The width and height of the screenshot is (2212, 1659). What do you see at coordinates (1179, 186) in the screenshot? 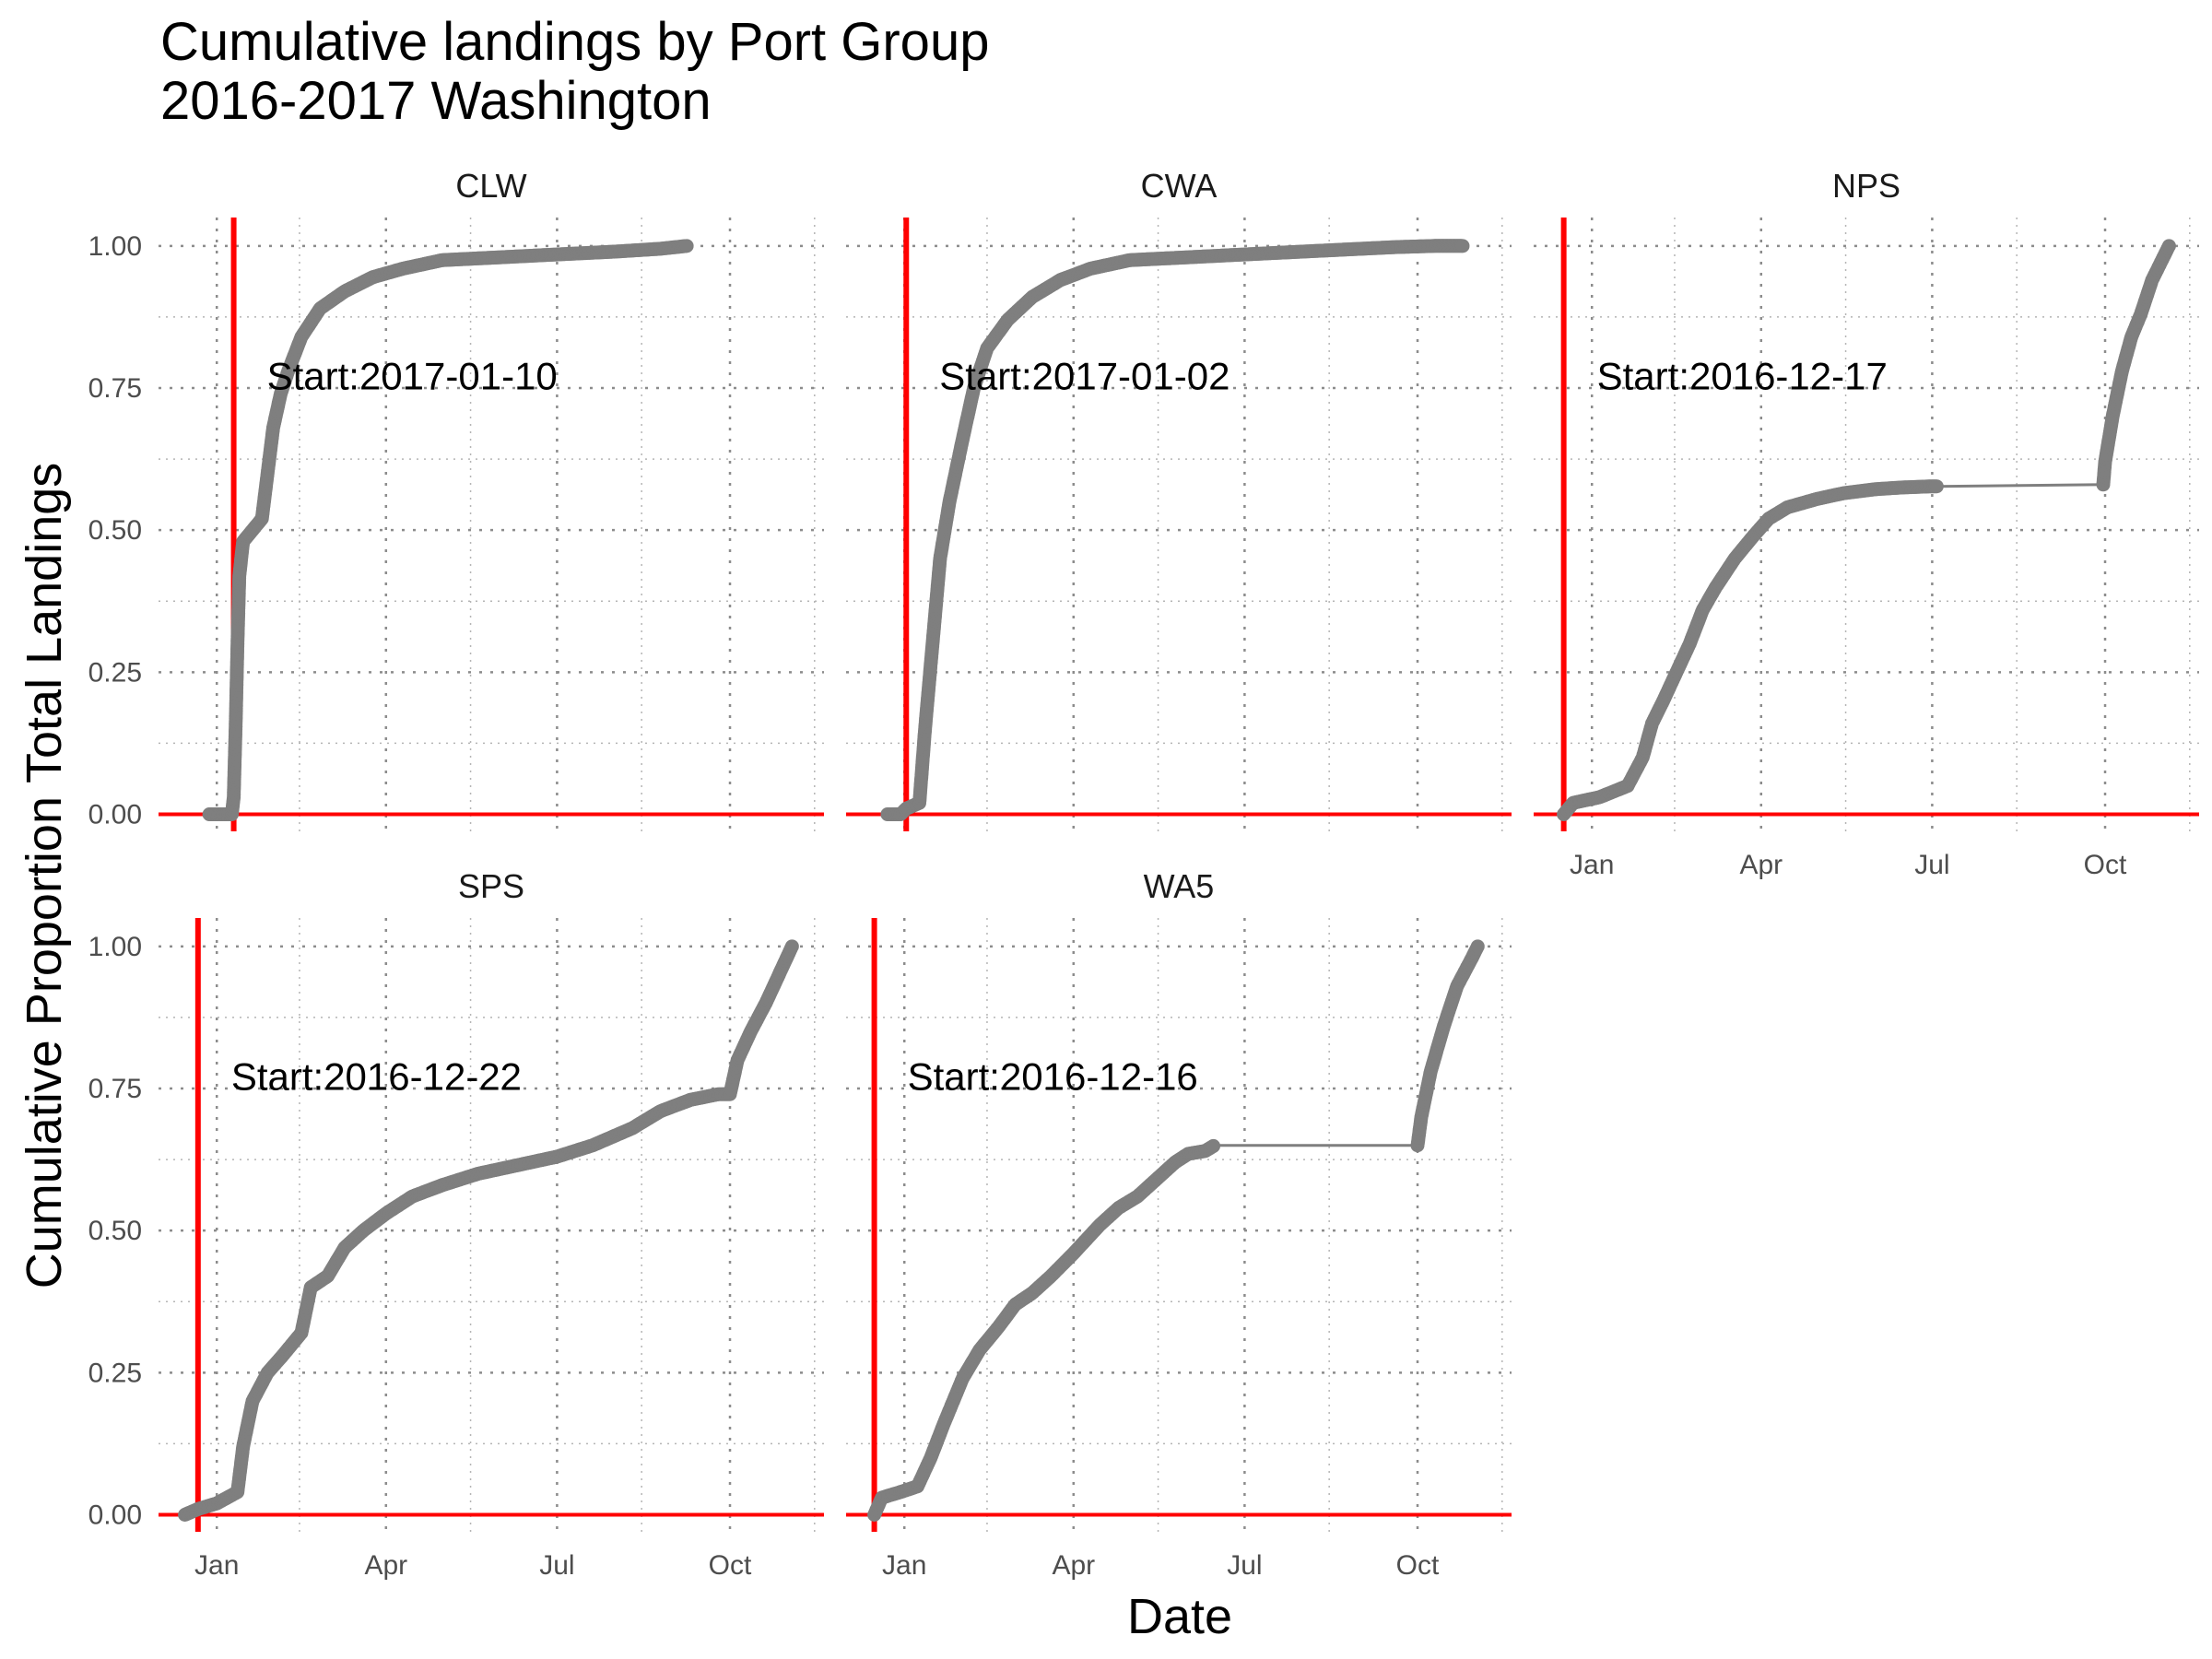
I see `panel-strip-label: CWA` at bounding box center [1179, 186].